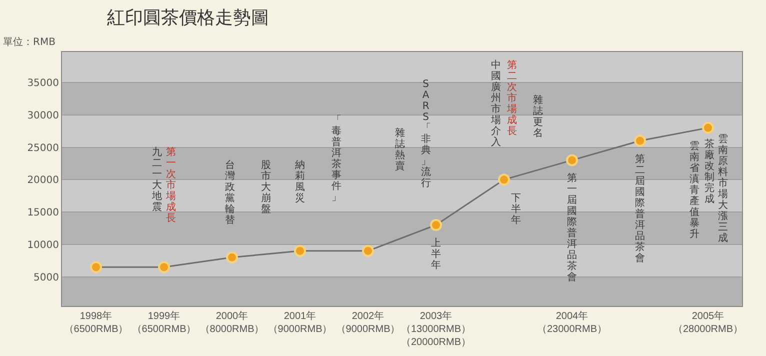  I want to click on annotation: 第二次市場成長, so click(512, 98).